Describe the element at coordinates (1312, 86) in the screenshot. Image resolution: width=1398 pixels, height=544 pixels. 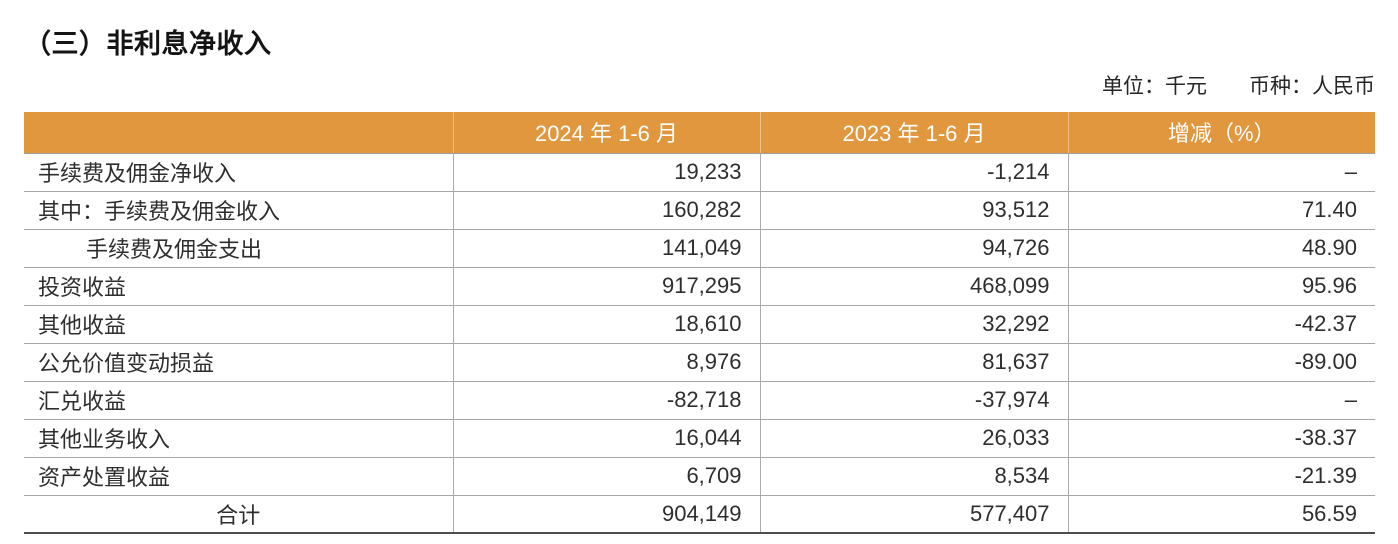
I see `currency-note: 币种：人民币` at that location.